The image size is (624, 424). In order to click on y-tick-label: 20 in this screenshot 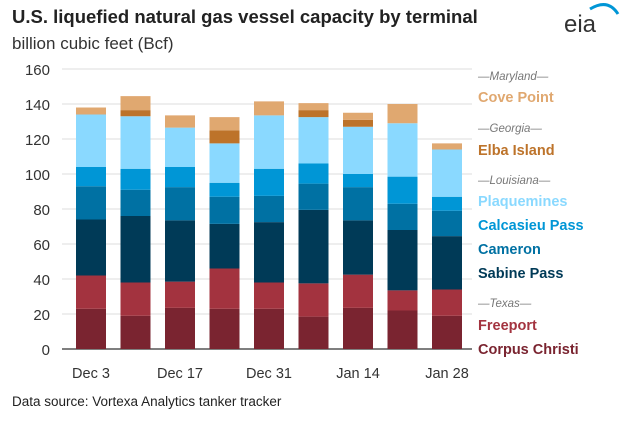, I will do `click(41, 315)`.